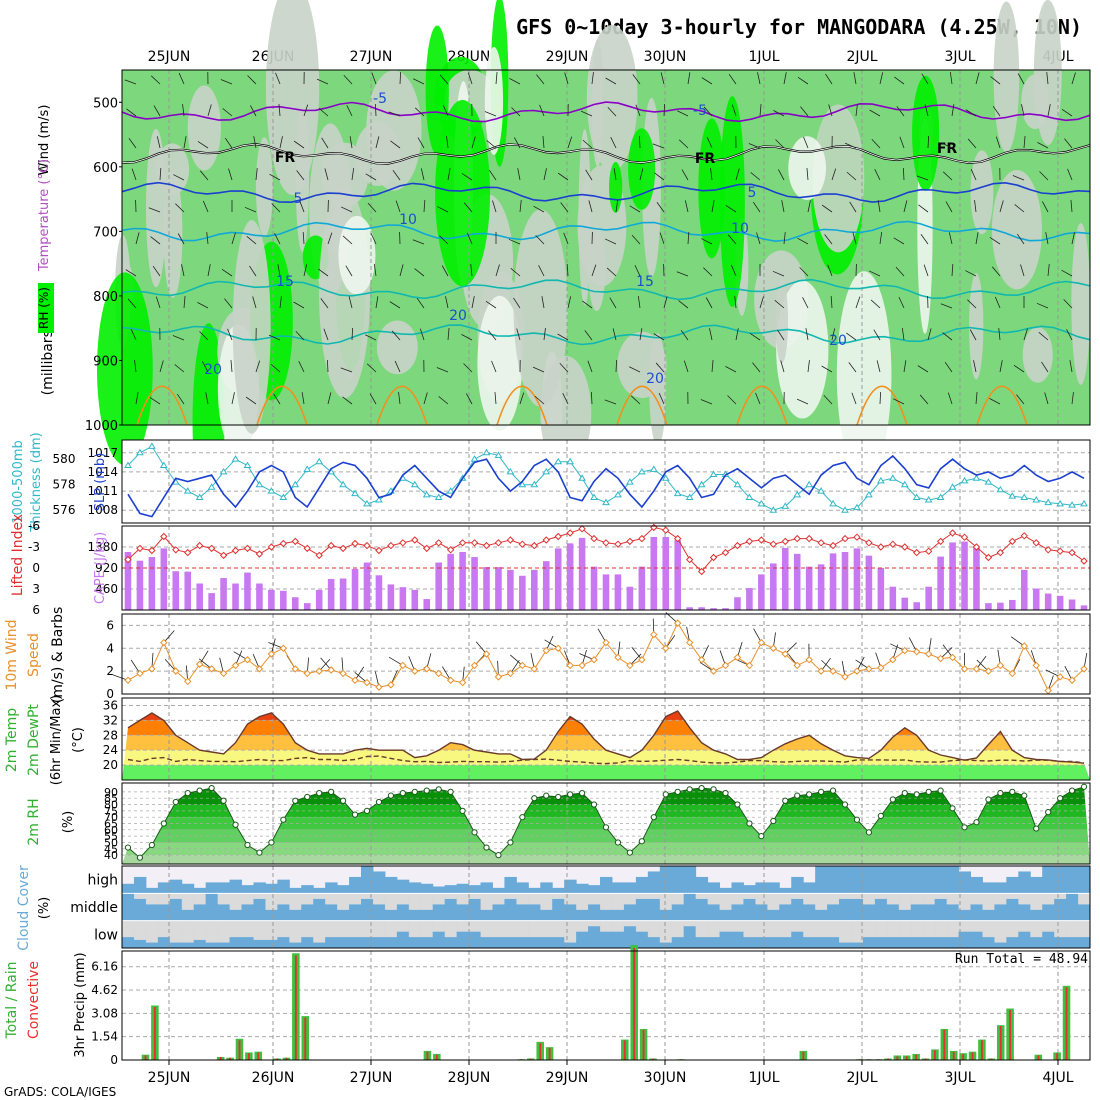 This screenshot has height=1100, width=1100. What do you see at coordinates (298, 199) in the screenshot?
I see `contour-label-5: 5` at bounding box center [298, 199].